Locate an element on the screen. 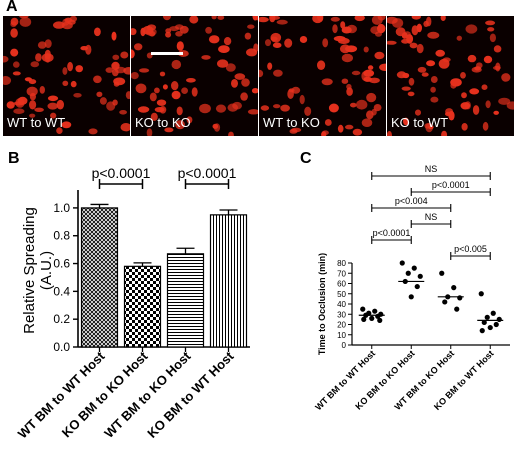 This screenshot has height=464, width=520. y-tick-label: 30 is located at coordinates (341, 314).